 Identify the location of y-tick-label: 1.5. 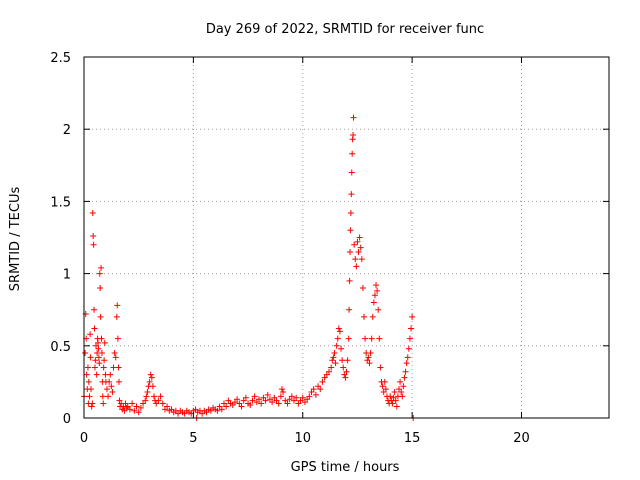
(60, 202).